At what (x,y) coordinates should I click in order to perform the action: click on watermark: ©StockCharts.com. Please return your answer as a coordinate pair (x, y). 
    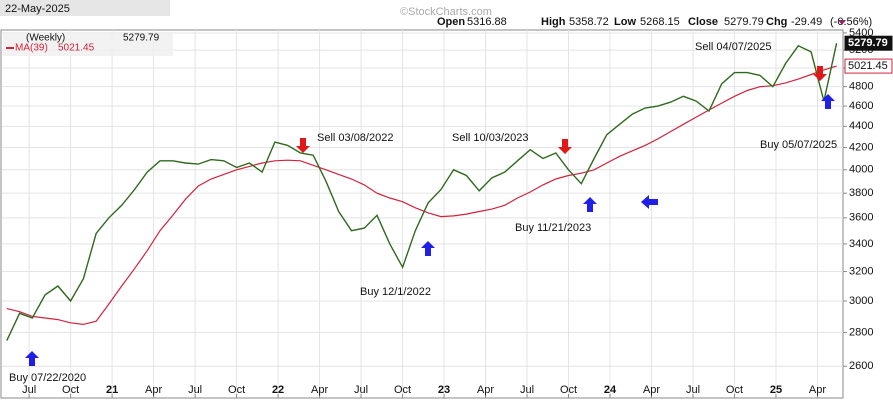
    Looking at the image, I should click on (446, 12).